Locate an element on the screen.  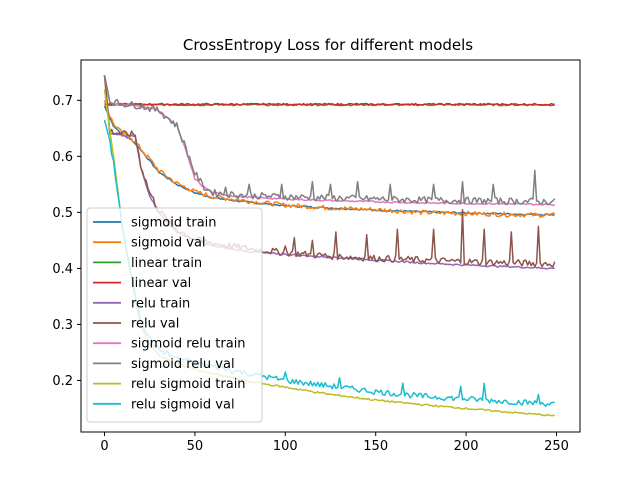
legend-label-2: linear train is located at coordinates (166, 263).